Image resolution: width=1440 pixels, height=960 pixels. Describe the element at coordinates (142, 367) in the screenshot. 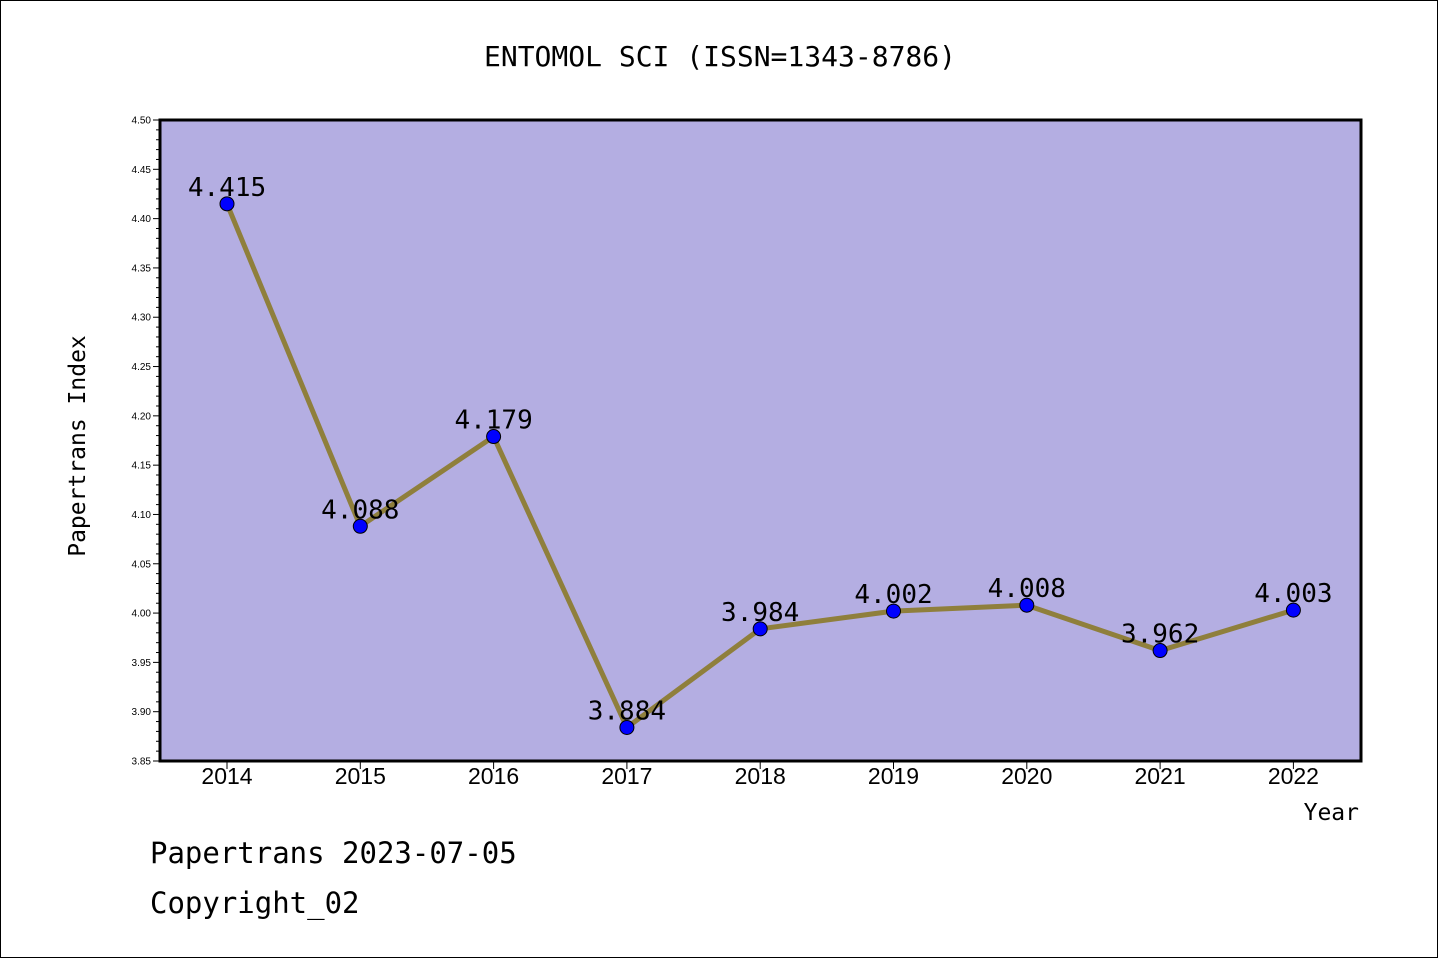

I see `y-tick-label: 4.25` at that location.